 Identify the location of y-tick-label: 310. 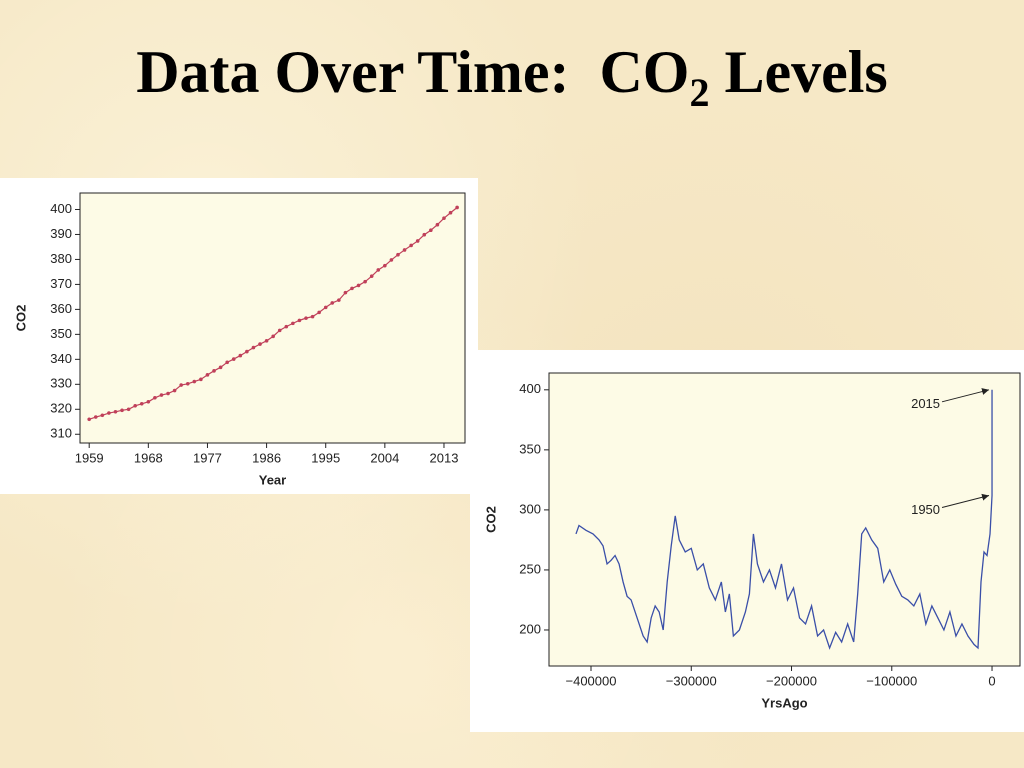
(61, 433).